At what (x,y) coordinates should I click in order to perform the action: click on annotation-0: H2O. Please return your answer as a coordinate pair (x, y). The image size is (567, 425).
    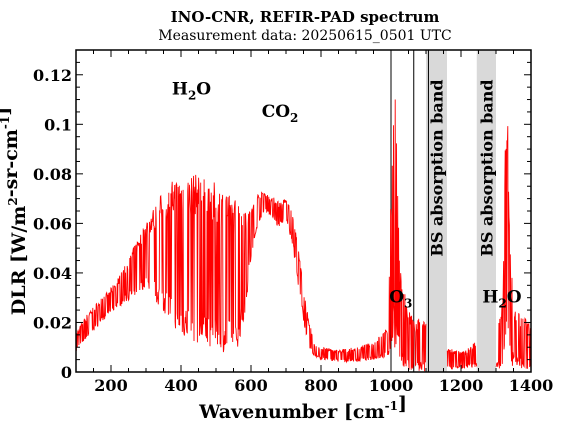
    Looking at the image, I should click on (191, 91).